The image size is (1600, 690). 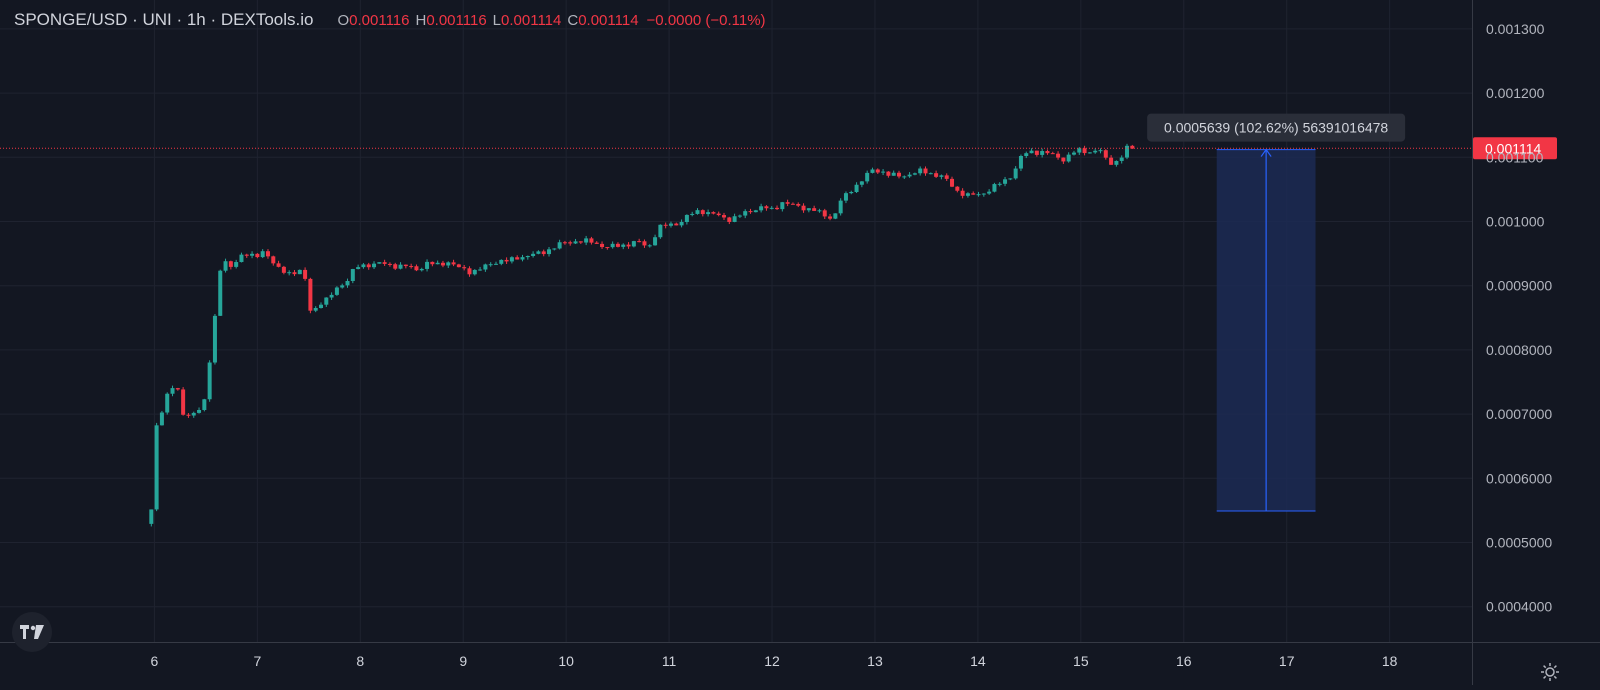 I want to click on x-tick-label: 6, so click(x=155, y=661).